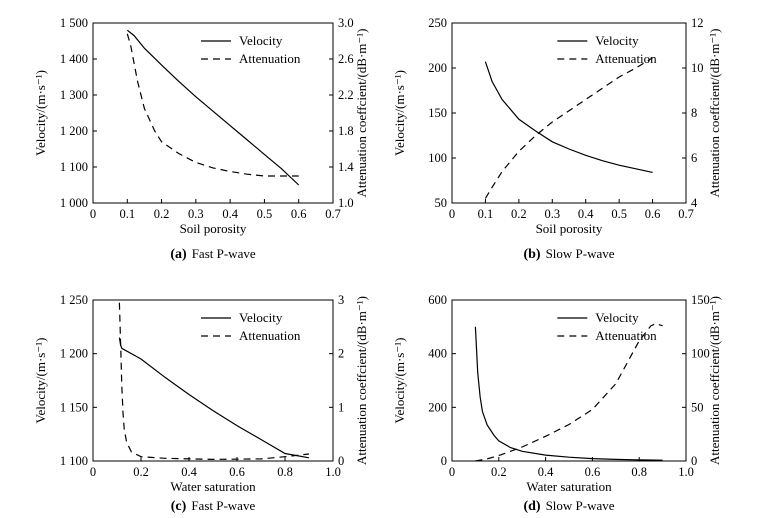 This screenshot has height=518, width=759. Describe the element at coordinates (694, 203) in the screenshot. I see `y2-tick-label: 4` at that location.